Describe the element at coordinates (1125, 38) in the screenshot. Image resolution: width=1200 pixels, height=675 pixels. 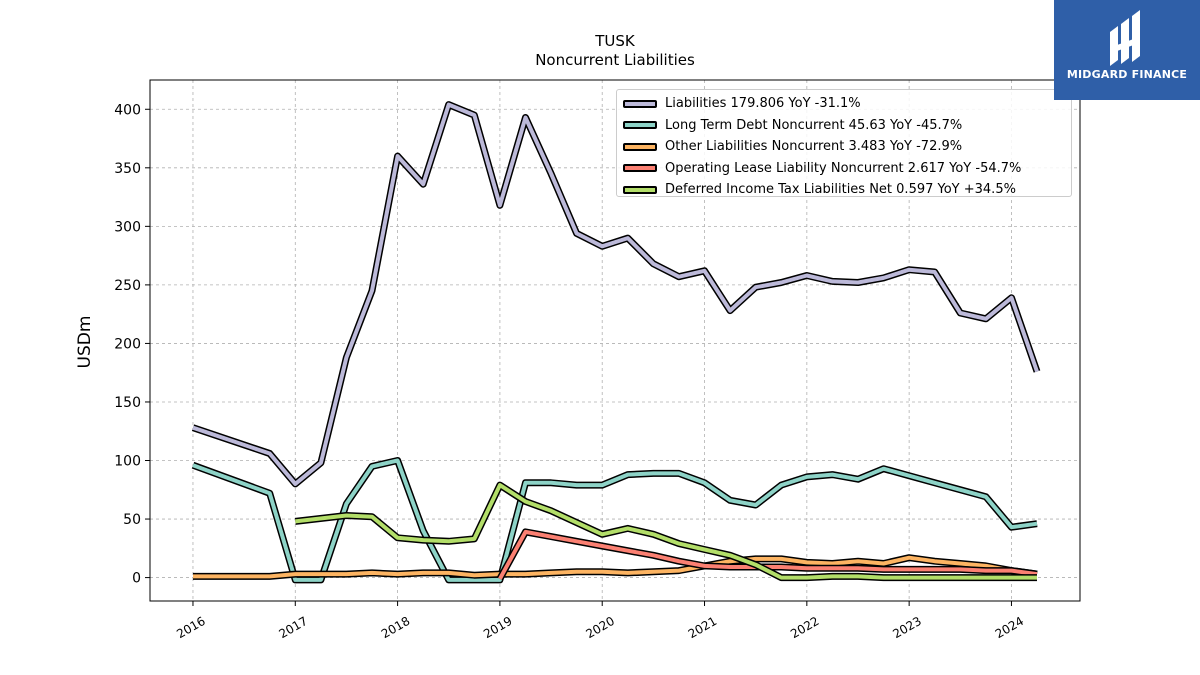
I see `logo-mark-icon` at that location.